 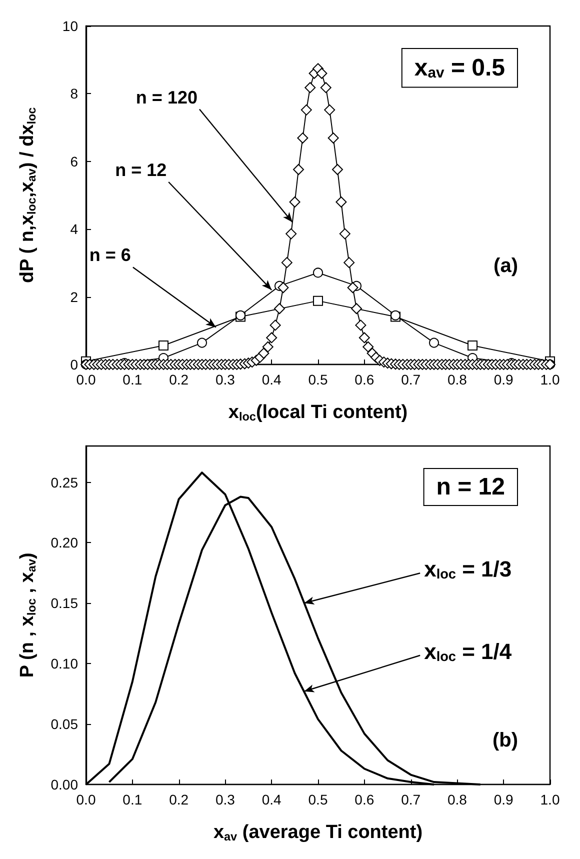 I want to click on y-tick-label: 8, so click(x=74, y=94).